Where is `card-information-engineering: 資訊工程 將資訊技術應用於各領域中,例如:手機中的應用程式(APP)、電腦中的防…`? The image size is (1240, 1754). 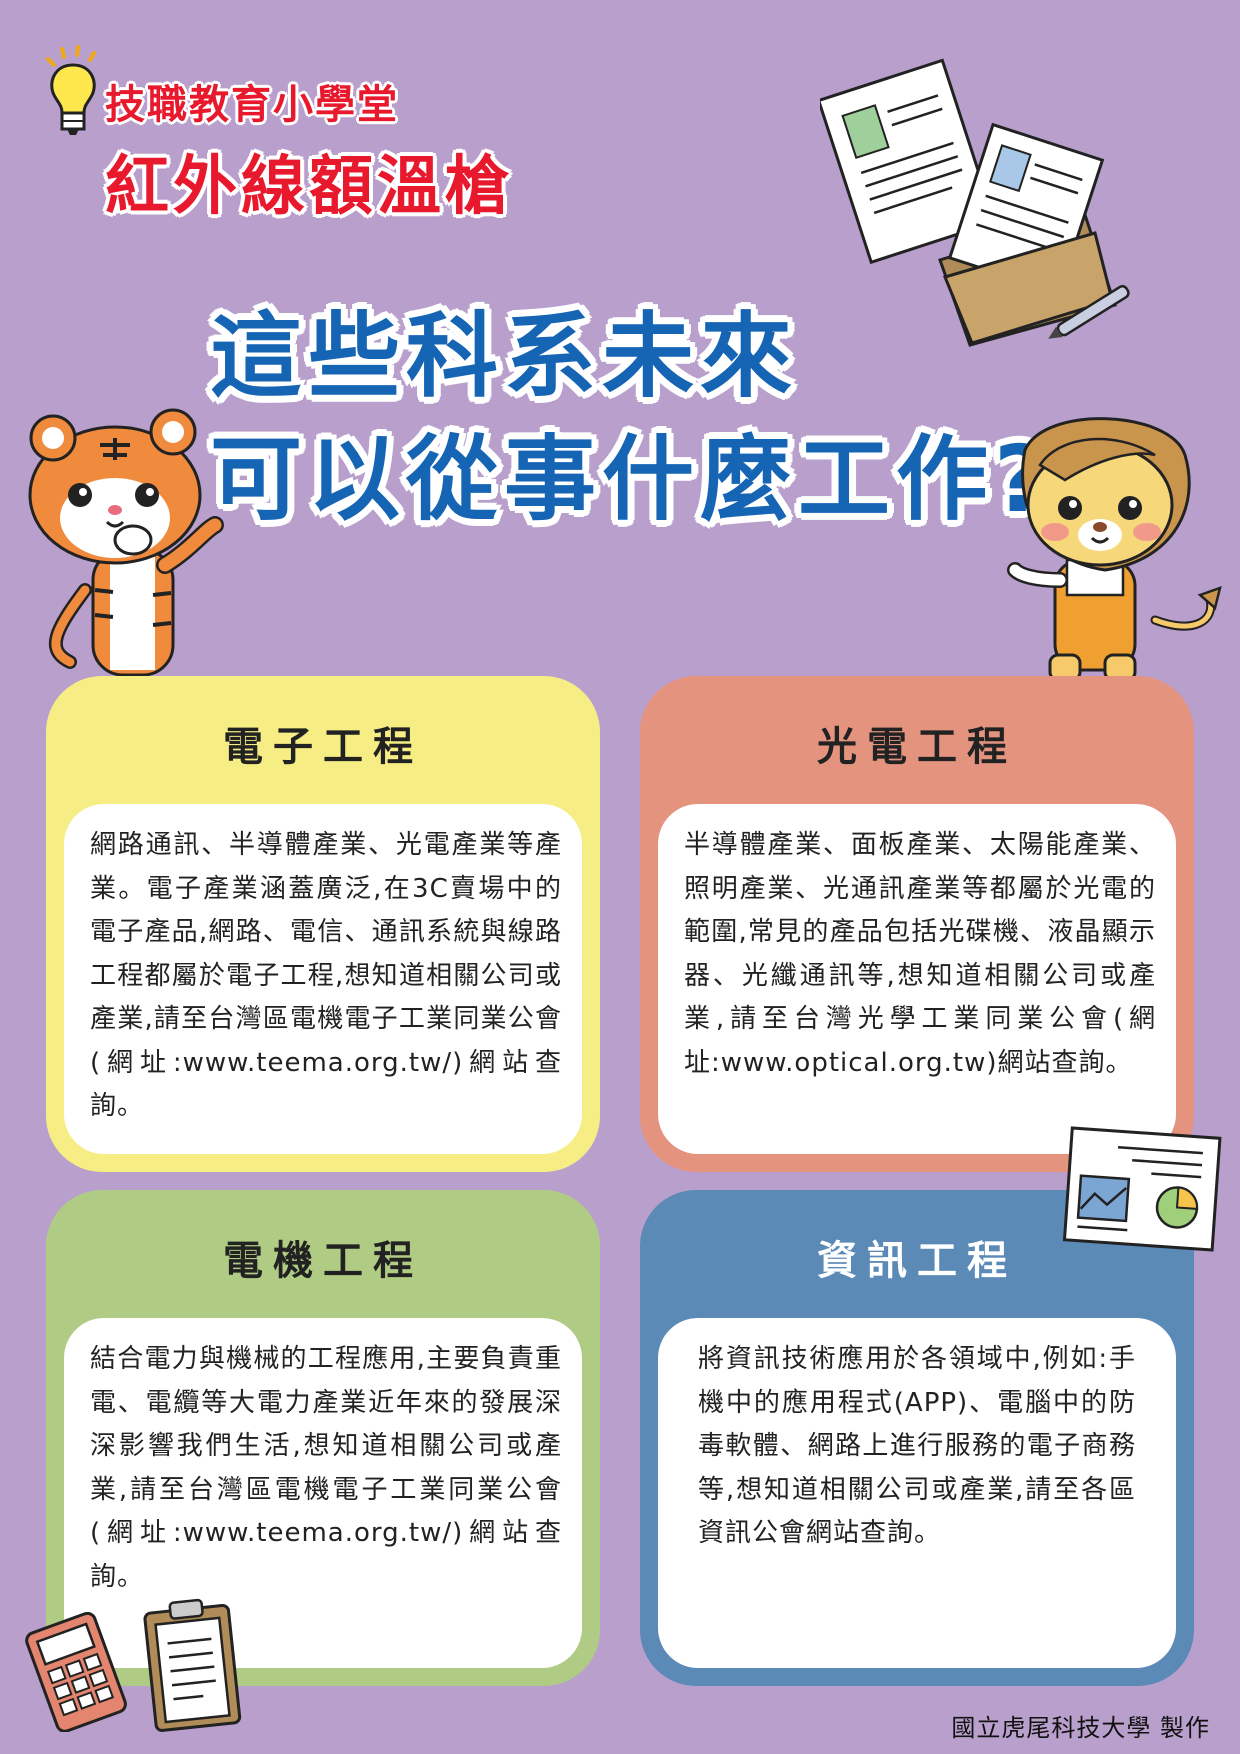
card-information-engineering: 資訊工程 將資訊技術應用於各領域中,例如:手機中的應用程式(APP)、電腦中的防… is located at coordinates (917, 1438).